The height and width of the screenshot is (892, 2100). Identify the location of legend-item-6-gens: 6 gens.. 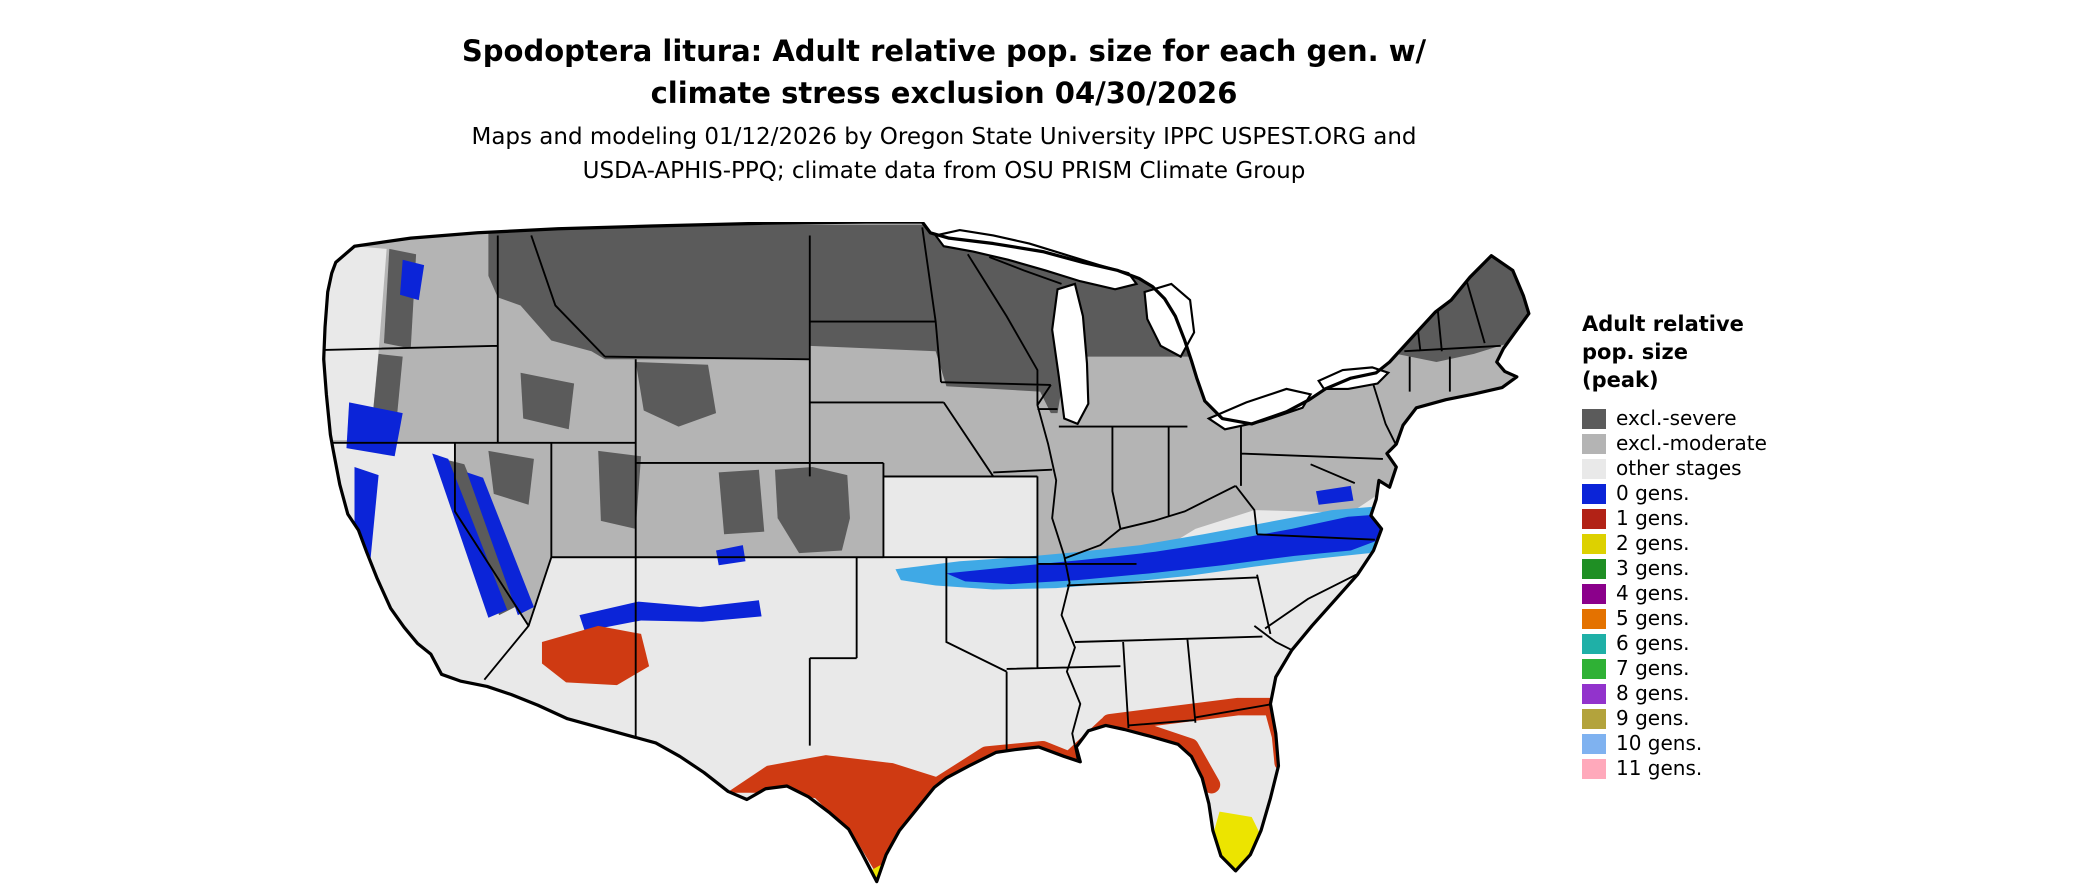
(1712, 643).